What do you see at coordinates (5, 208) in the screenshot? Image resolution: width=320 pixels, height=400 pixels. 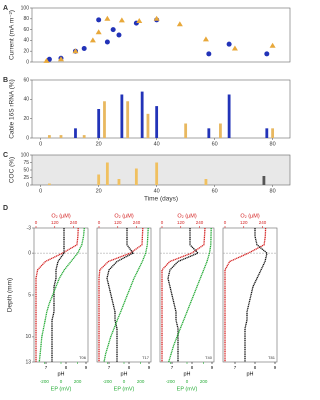 I see `panel-label: D` at bounding box center [5, 208].